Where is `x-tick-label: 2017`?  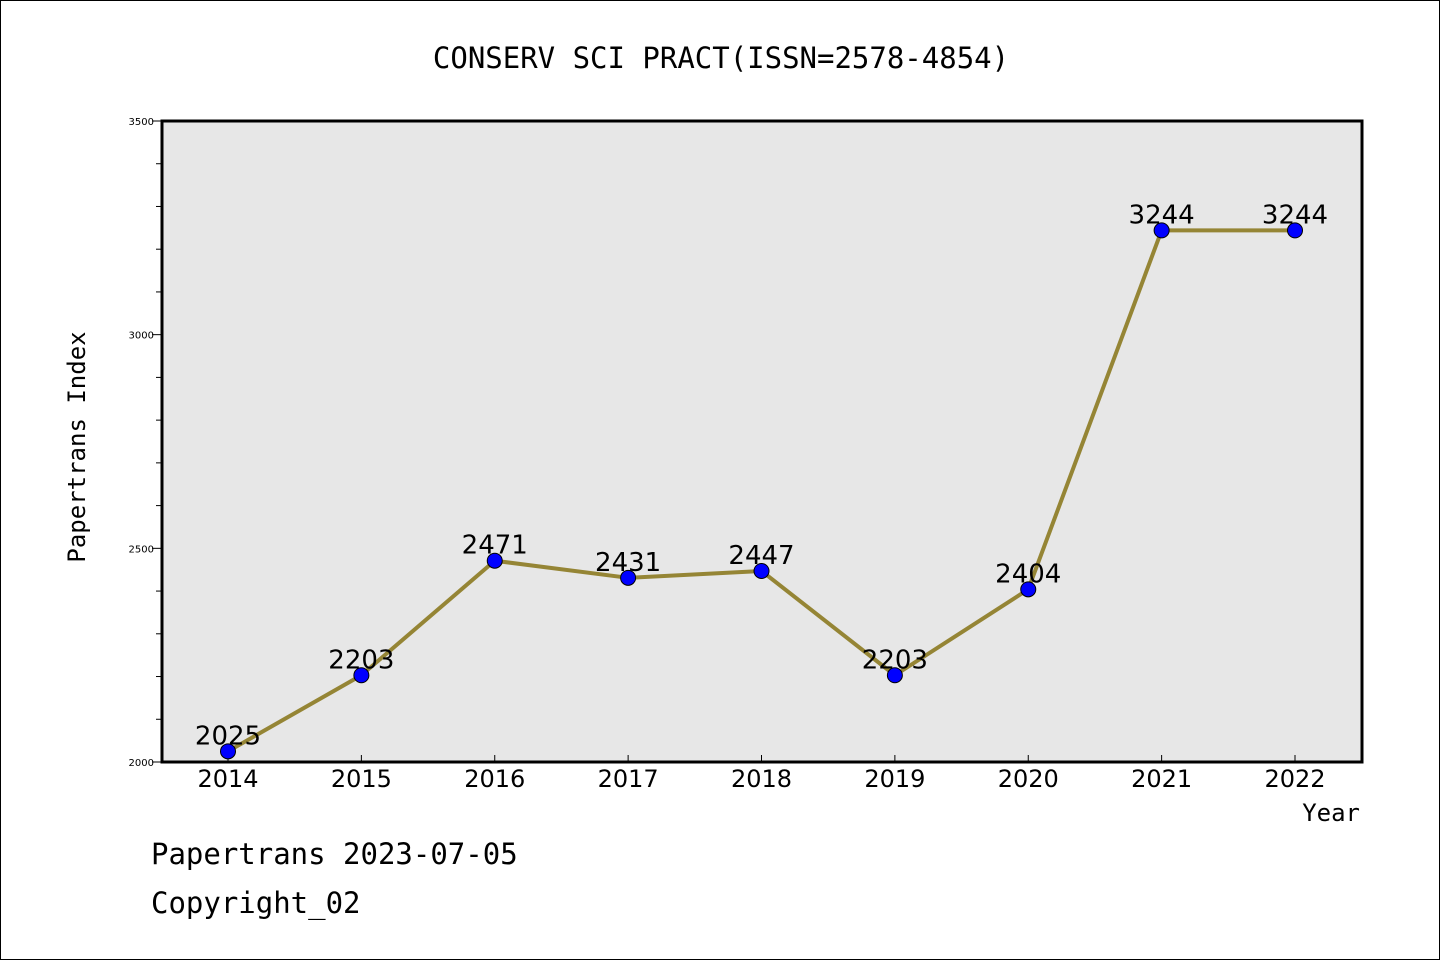 x-tick-label: 2017 is located at coordinates (628, 779).